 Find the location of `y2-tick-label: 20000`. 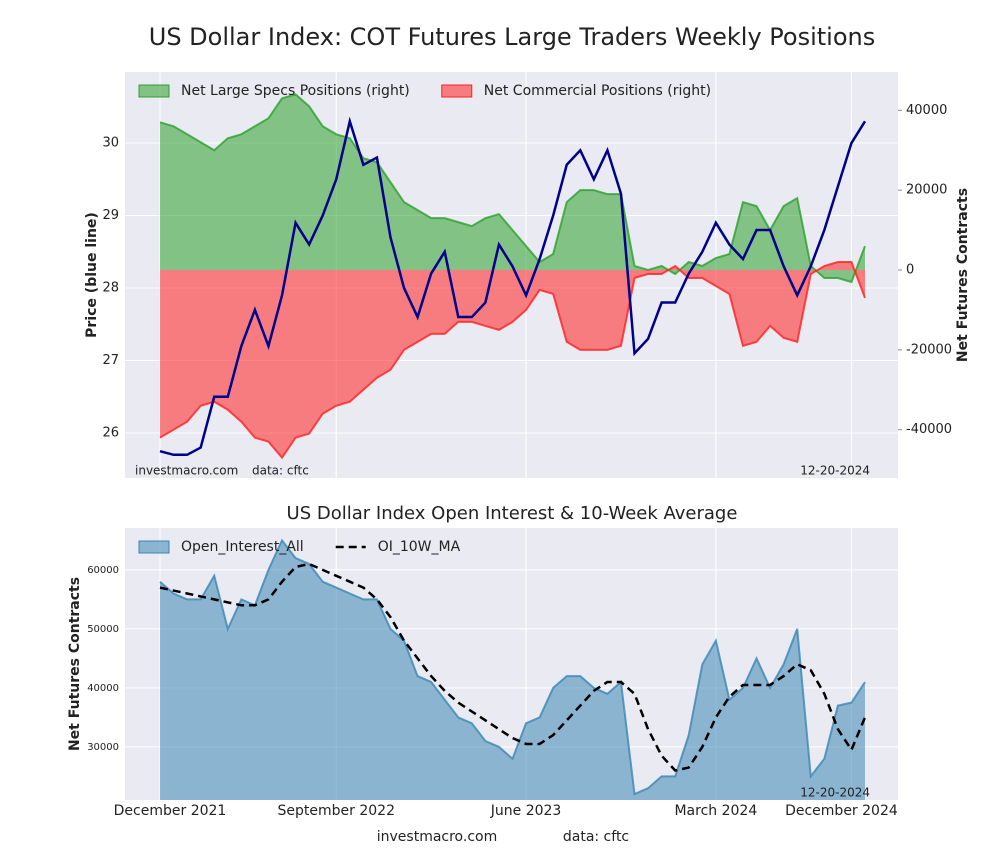

y2-tick-label: 20000 is located at coordinates (926, 190).